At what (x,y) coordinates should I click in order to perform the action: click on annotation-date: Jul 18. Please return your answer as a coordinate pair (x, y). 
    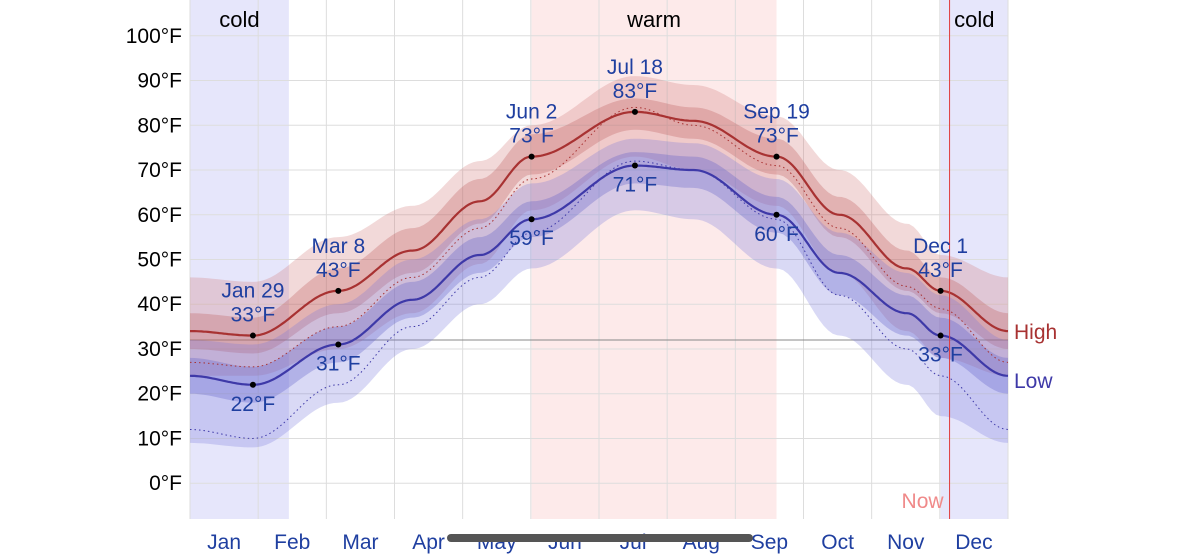
    Looking at the image, I should click on (635, 67).